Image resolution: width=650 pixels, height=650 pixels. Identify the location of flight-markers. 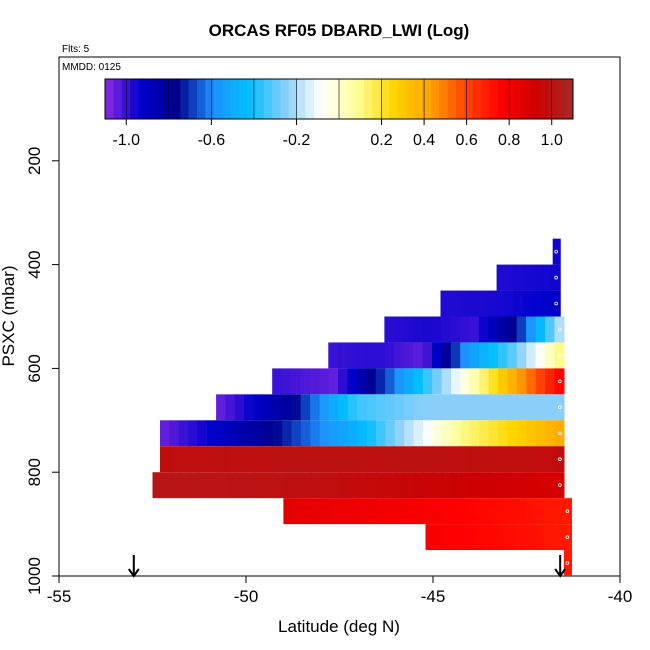
(346, 566).